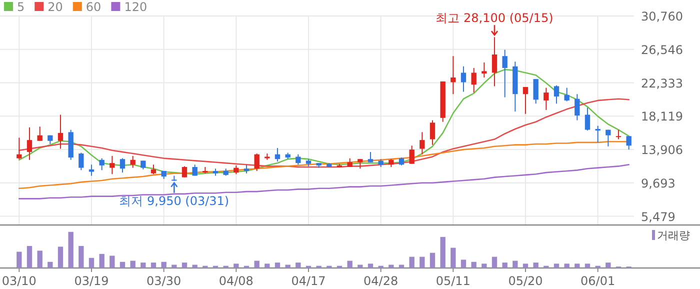  Describe the element at coordinates (658, 217) in the screenshot. I see `y-tick-label: 5,479` at that location.